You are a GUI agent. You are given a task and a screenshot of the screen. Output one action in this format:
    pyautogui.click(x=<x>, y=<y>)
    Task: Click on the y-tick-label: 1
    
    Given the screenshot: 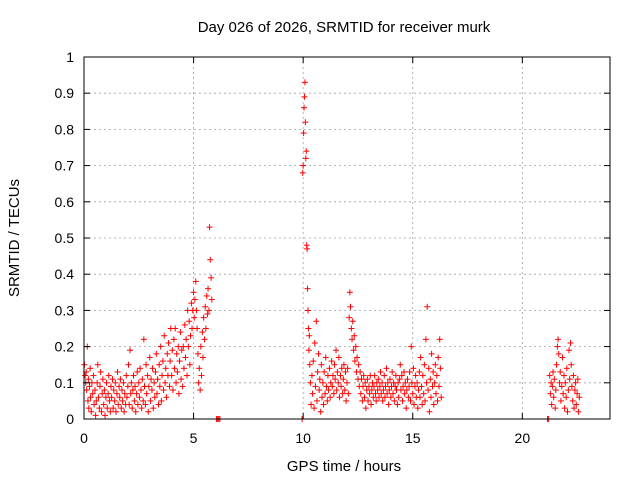 What is the action you would take?
    pyautogui.click(x=70, y=57)
    